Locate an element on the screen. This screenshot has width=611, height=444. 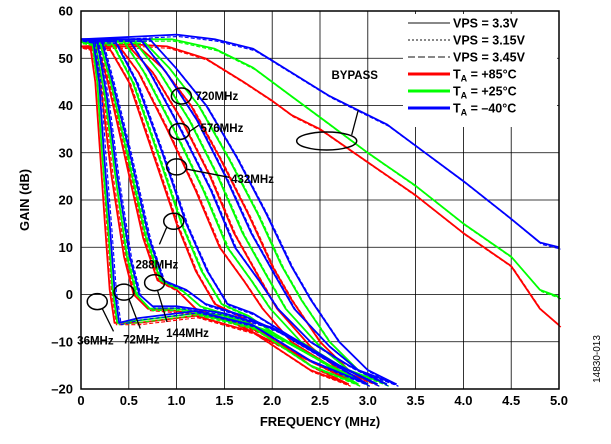
x-tick-label: 2.5 is located at coordinates (320, 400).